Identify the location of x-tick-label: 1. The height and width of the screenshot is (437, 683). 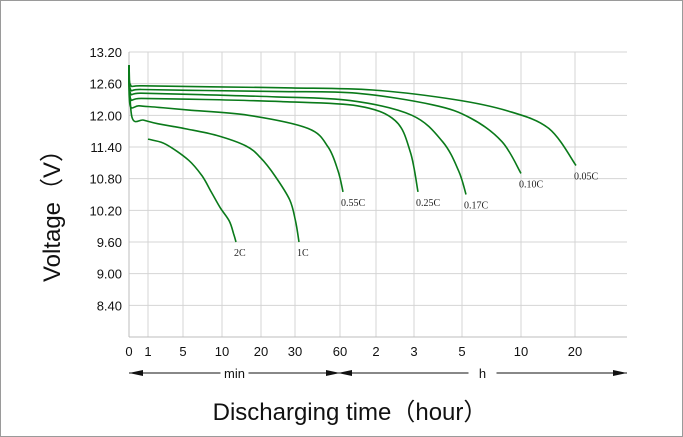
(147, 351).